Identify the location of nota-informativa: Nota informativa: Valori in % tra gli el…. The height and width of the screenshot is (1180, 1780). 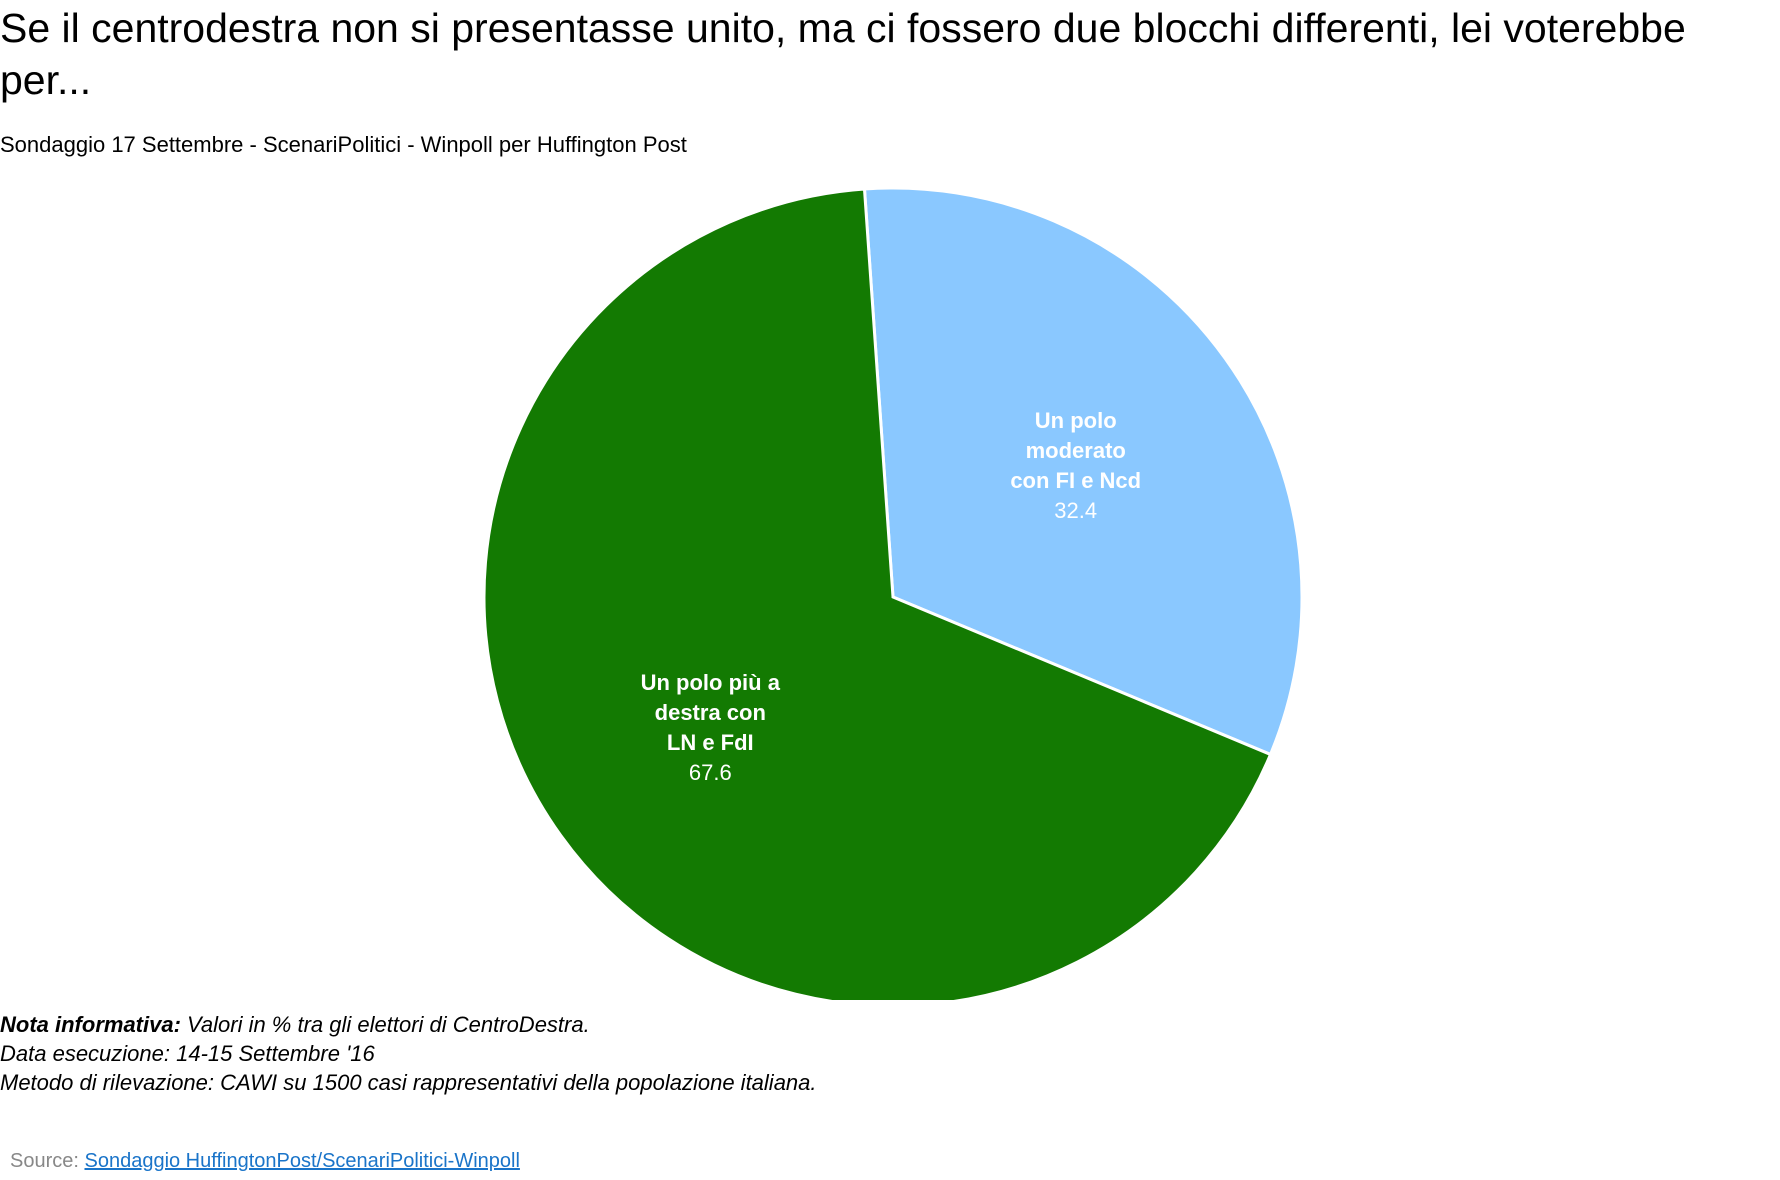
(408, 1024).